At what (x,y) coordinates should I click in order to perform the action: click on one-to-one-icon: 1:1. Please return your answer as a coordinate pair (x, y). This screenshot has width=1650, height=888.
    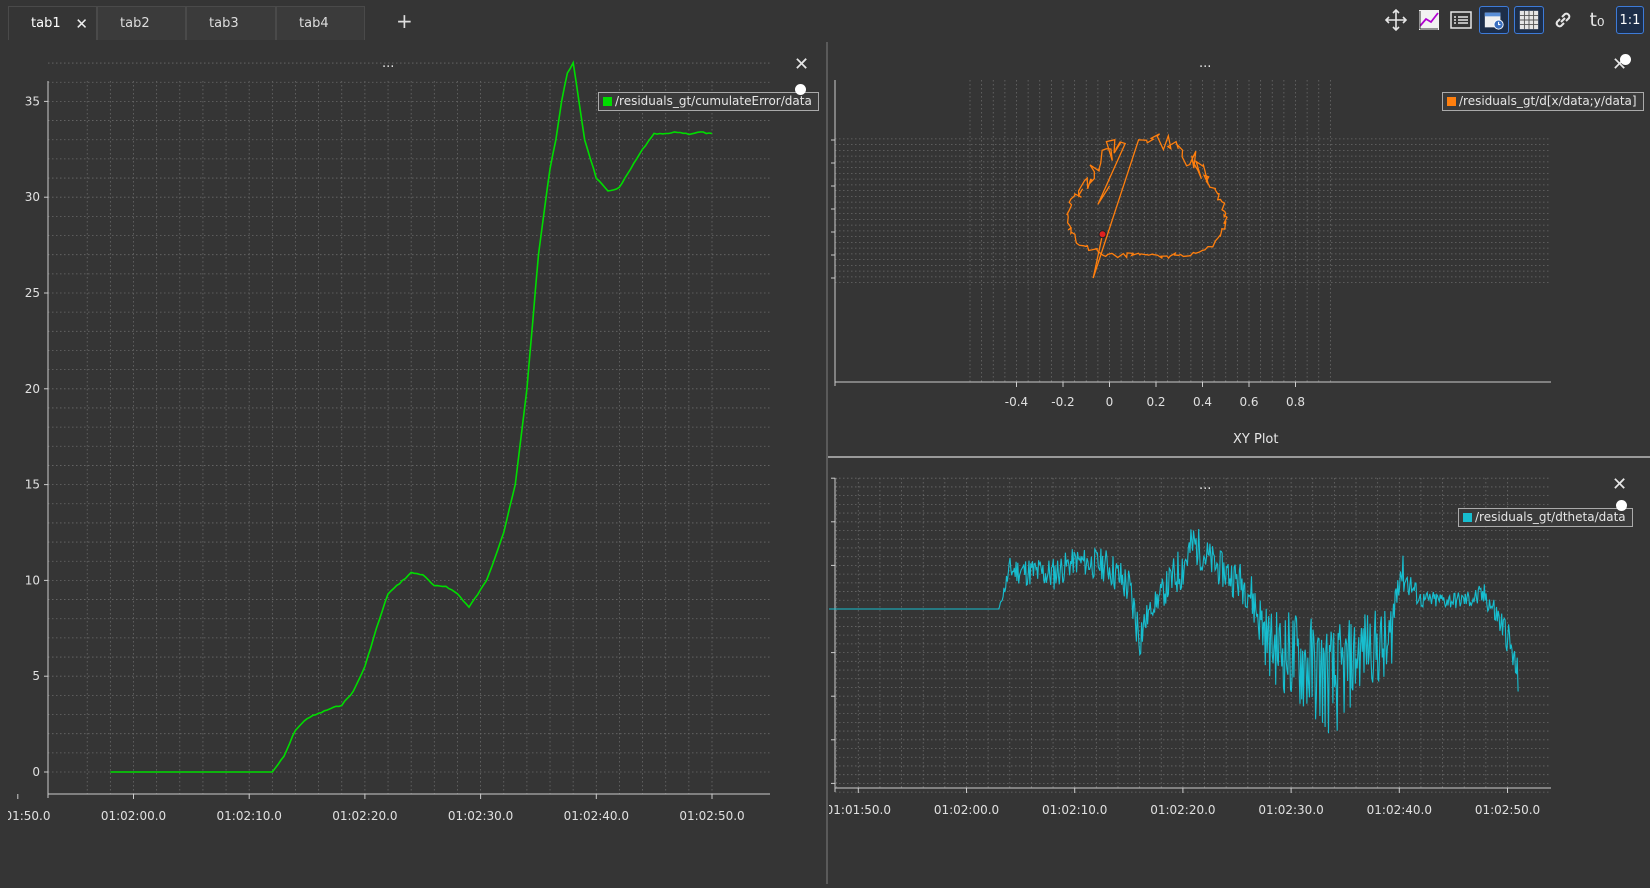
    Looking at the image, I should click on (1630, 20).